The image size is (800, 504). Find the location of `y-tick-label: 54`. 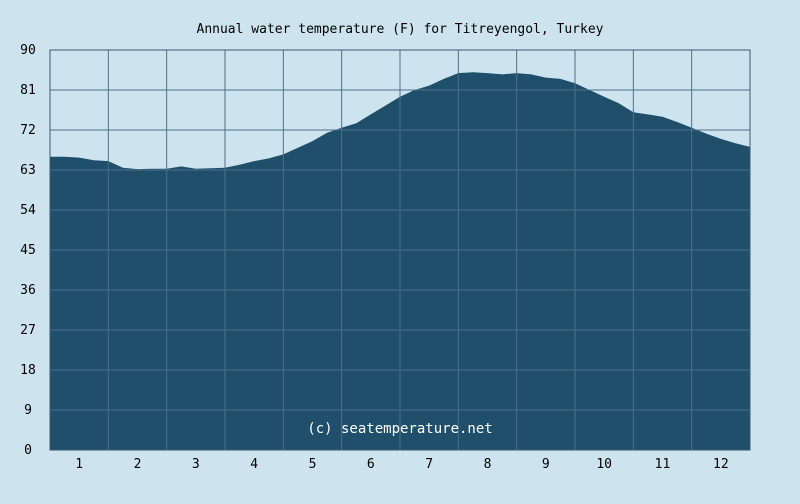

y-tick-label: 54 is located at coordinates (28, 210).